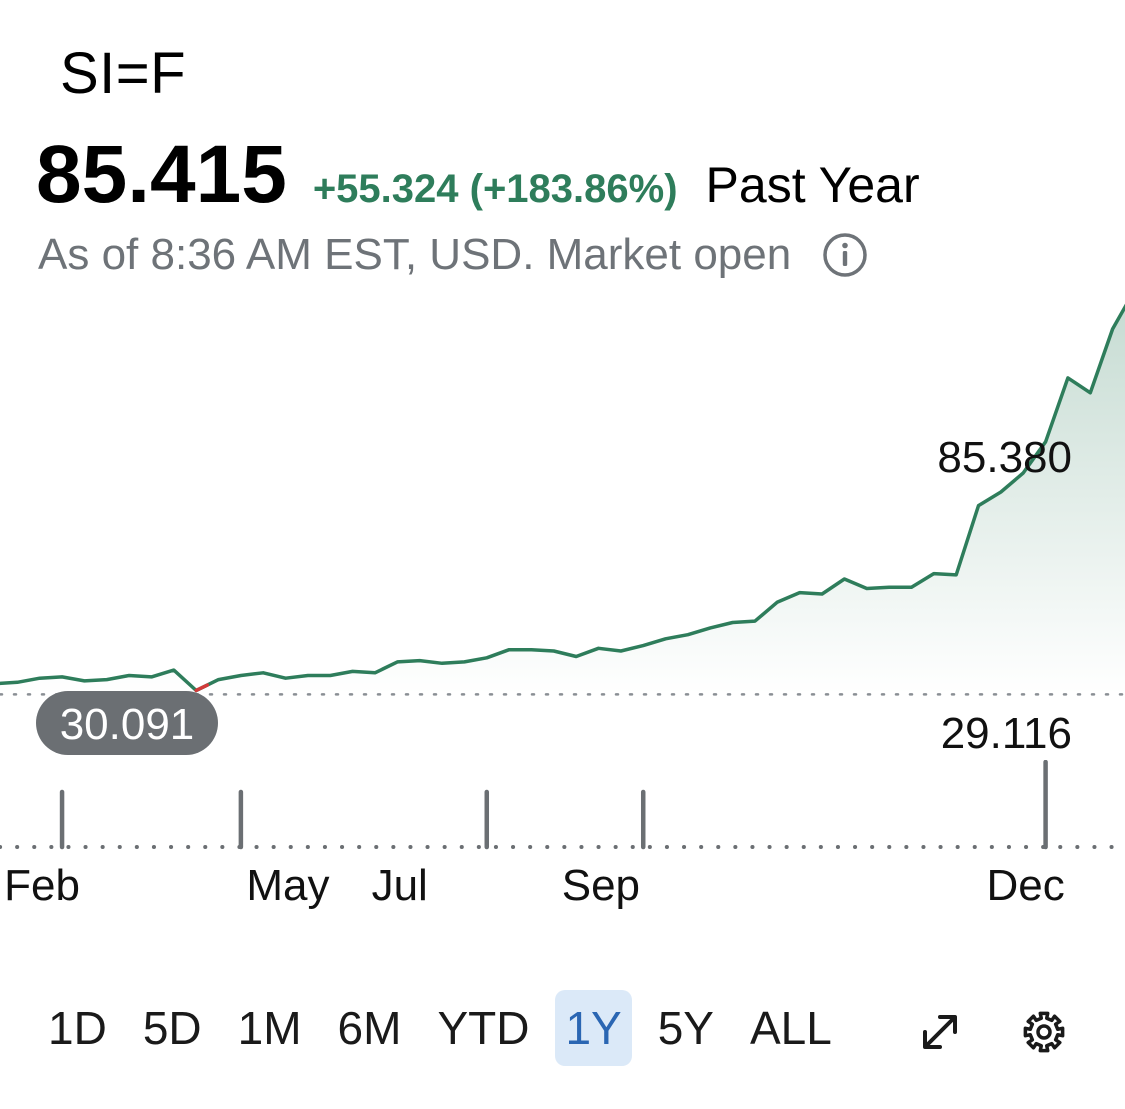  What do you see at coordinates (483, 1028) in the screenshot?
I see `range-button-ytd: YTD` at bounding box center [483, 1028].